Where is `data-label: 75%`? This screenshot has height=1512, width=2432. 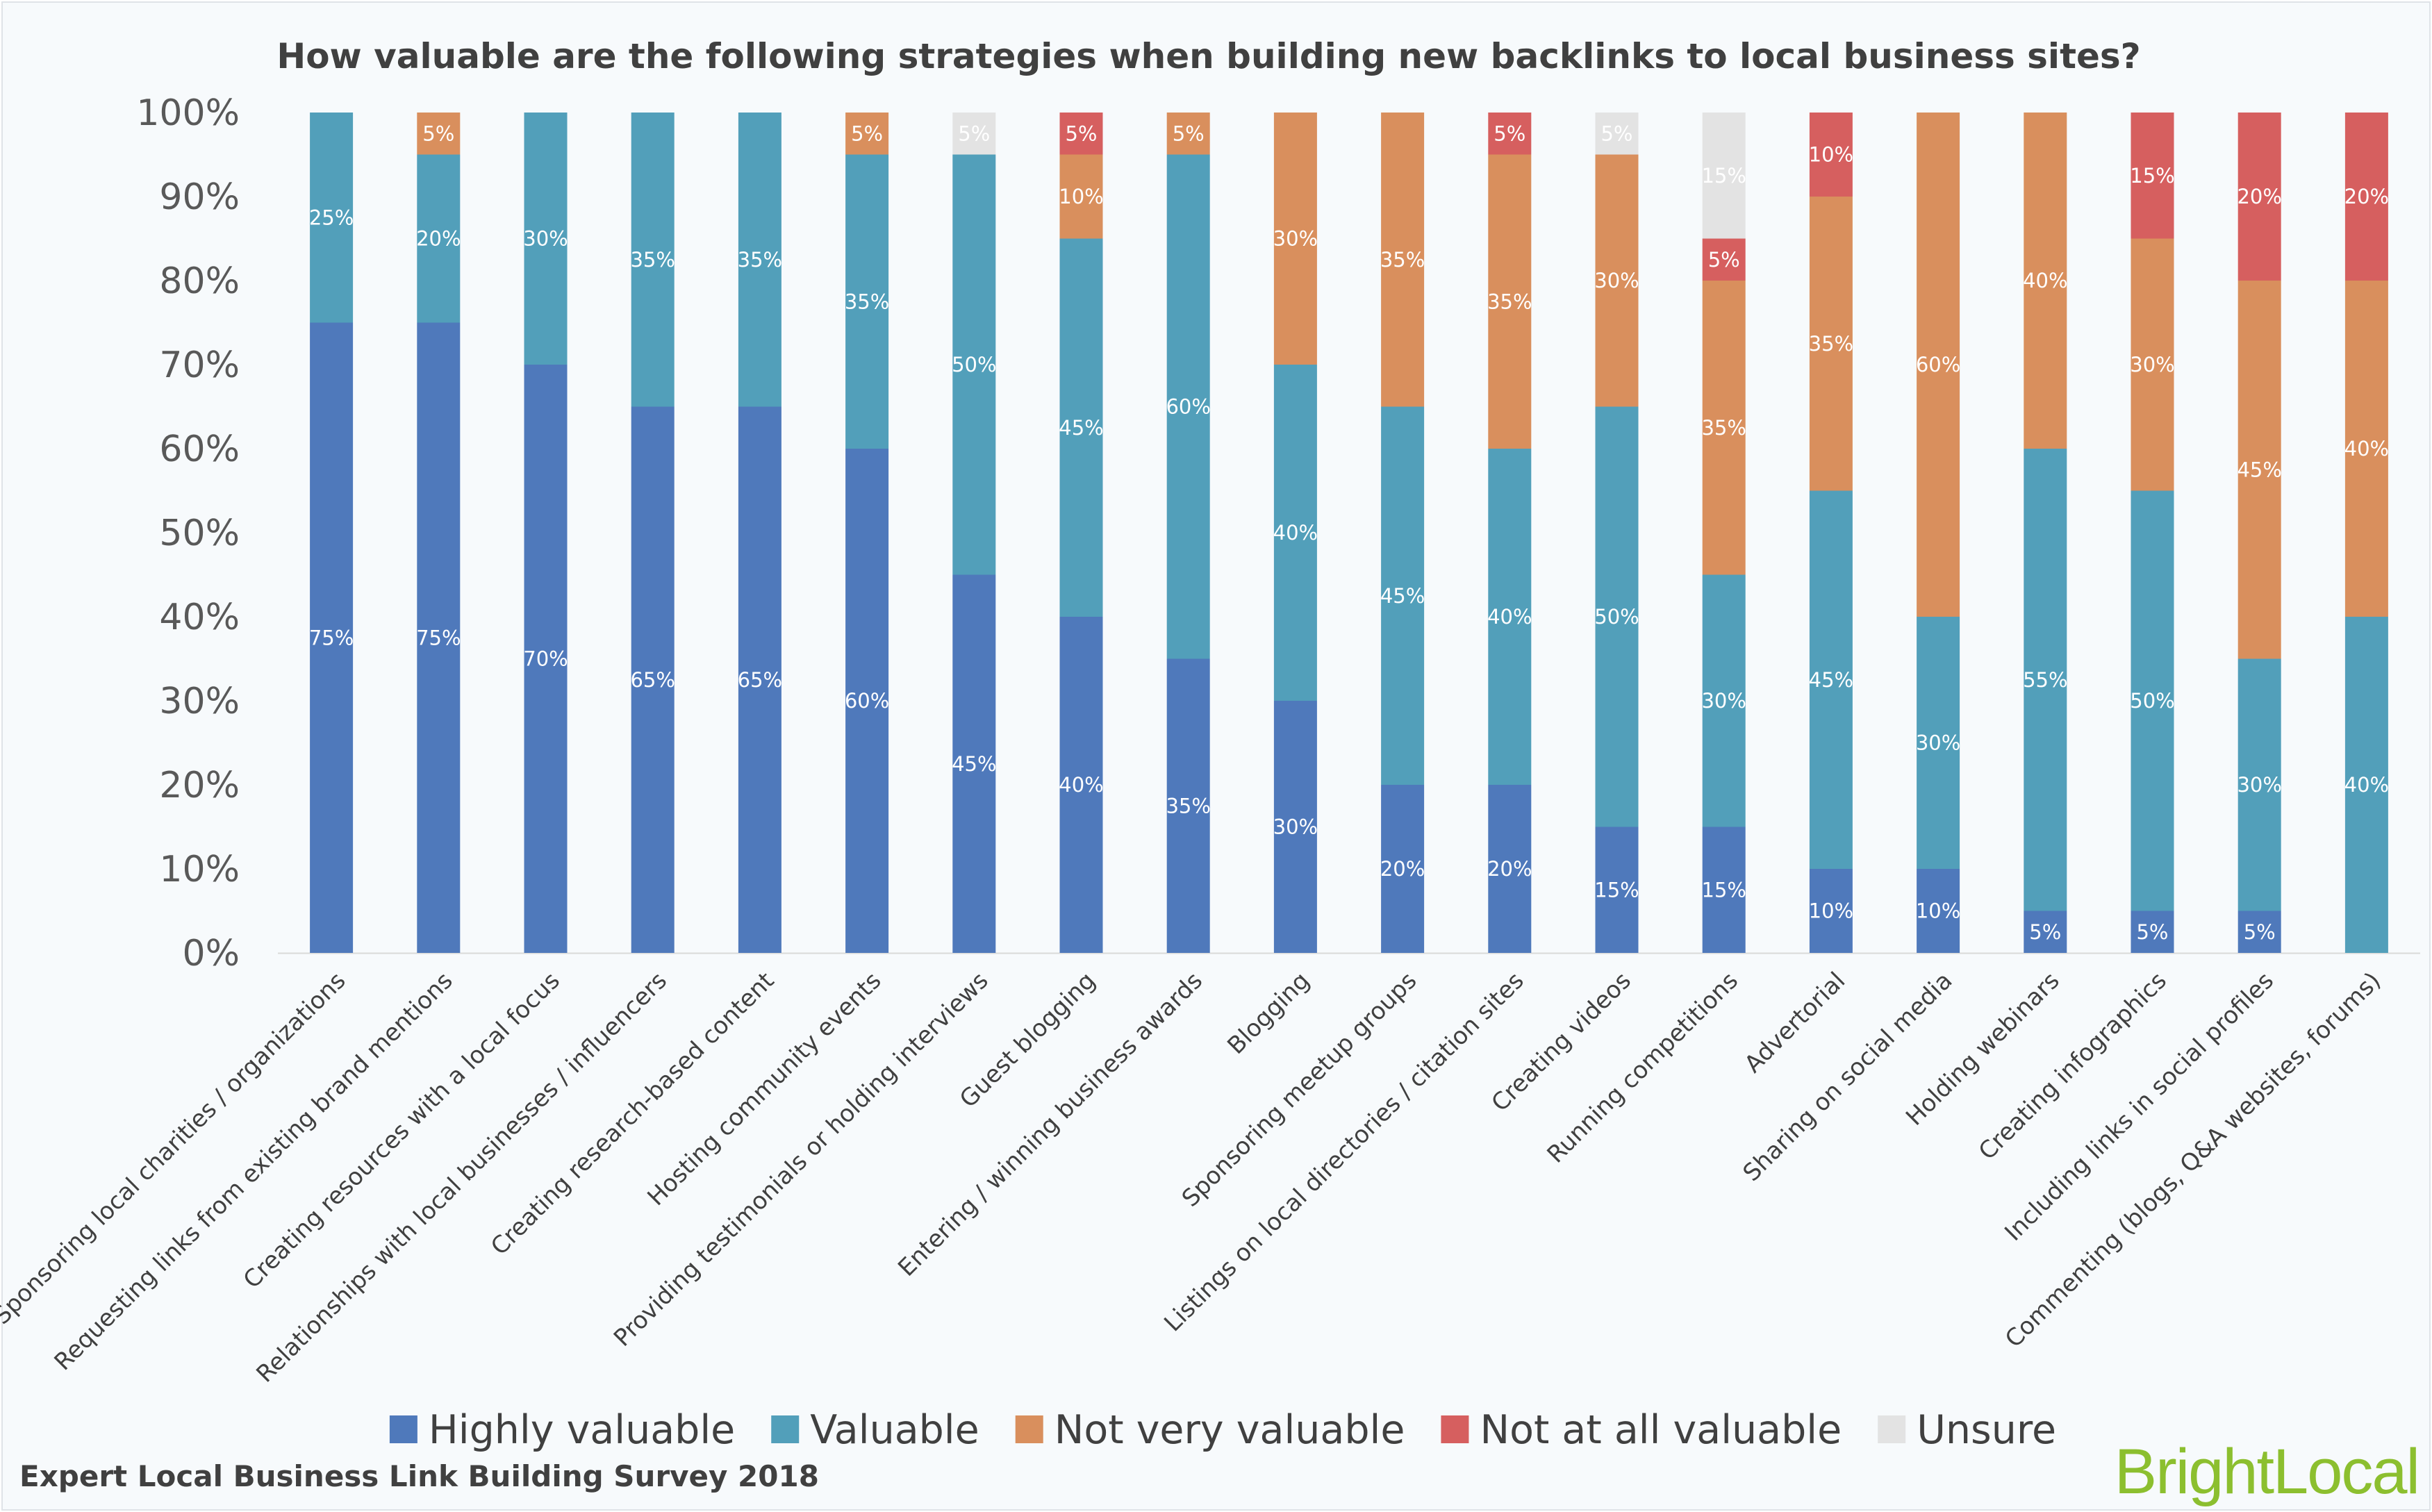
data-label: 75% is located at coordinates (439, 638).